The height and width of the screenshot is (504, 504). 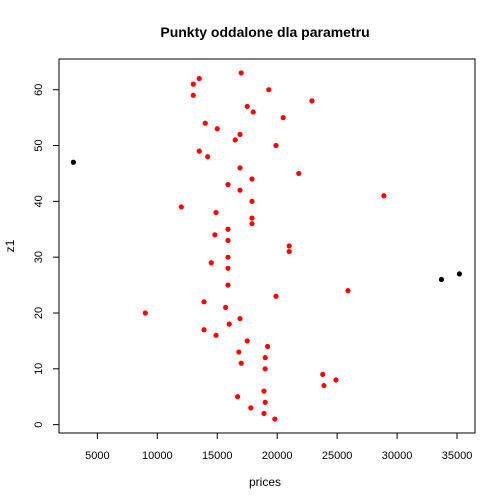 I want to click on y-tick-label: 20, so click(x=39, y=313).